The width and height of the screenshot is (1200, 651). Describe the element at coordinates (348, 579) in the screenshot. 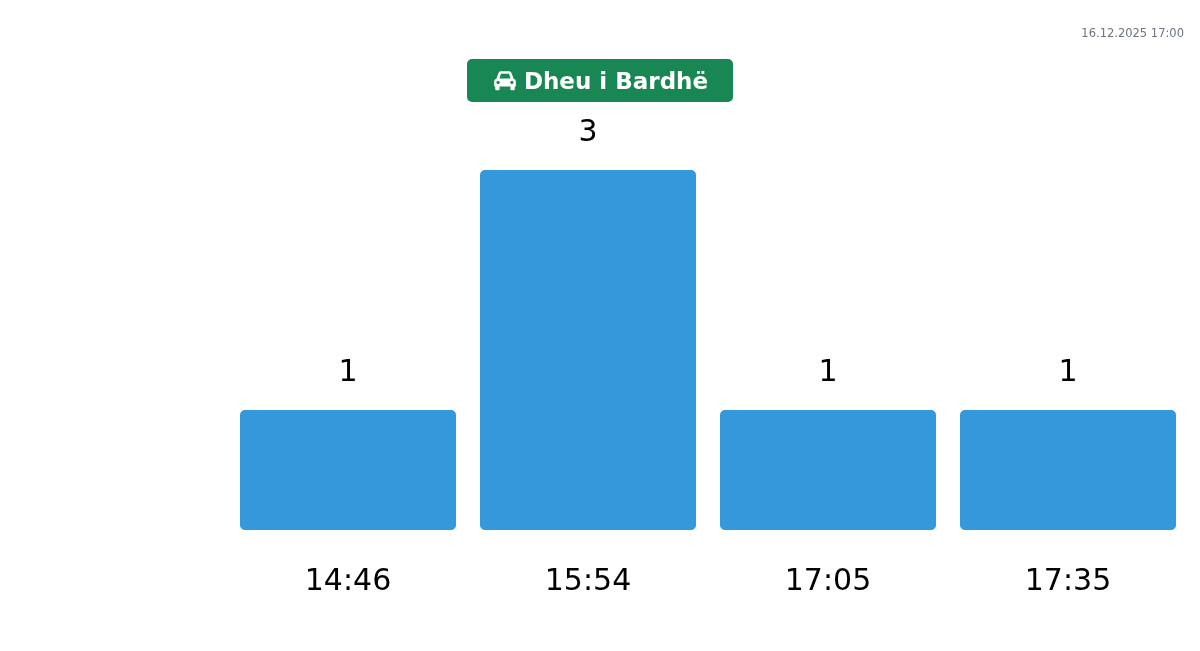

I see `x-tick-label: 14:46` at that location.